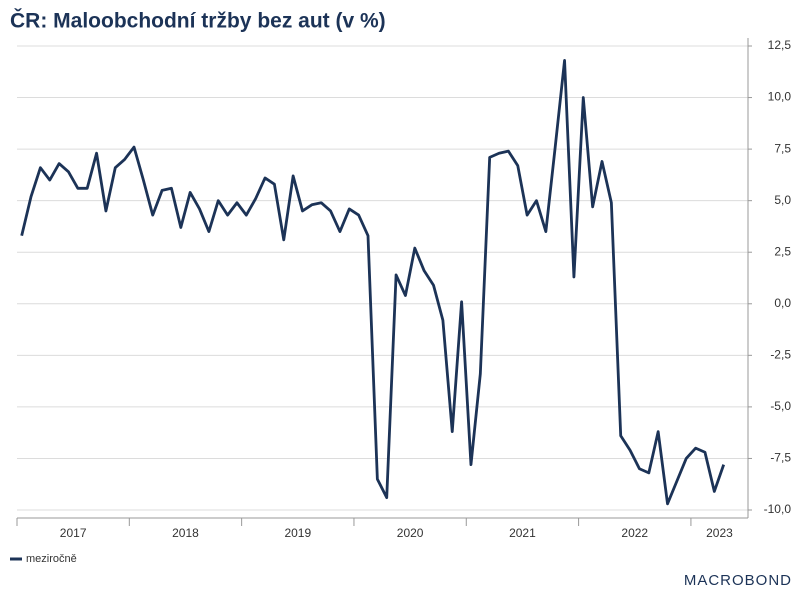 The width and height of the screenshot is (800, 600). What do you see at coordinates (73, 533) in the screenshot?
I see `x-tick-label: 2017` at bounding box center [73, 533].